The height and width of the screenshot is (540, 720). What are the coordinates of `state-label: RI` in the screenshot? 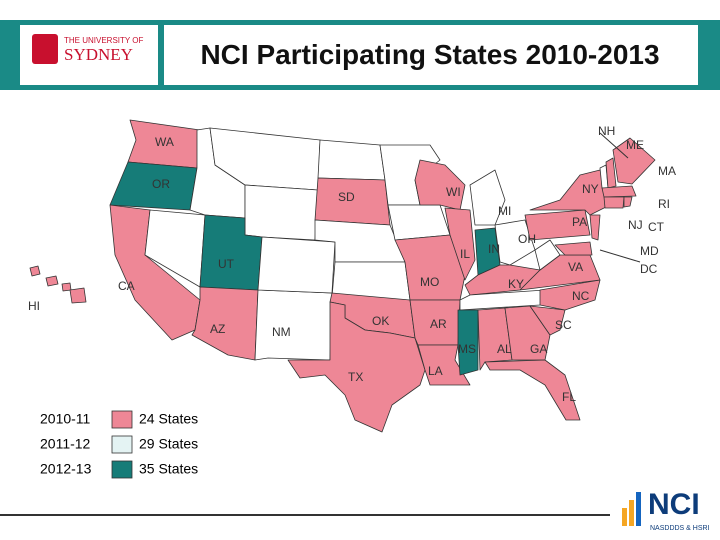 It's located at (664, 204).